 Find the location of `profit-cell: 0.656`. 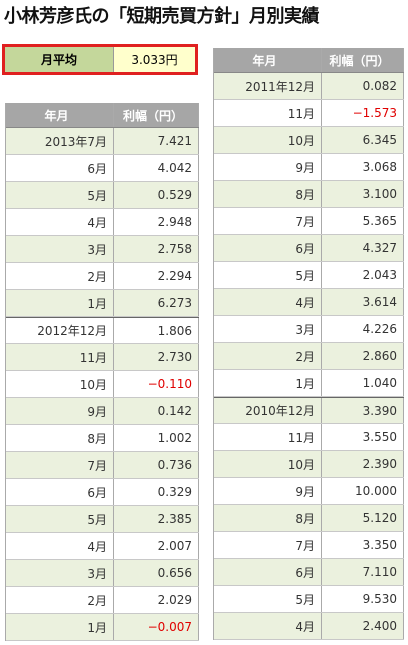

profit-cell: 0.656 is located at coordinates (156, 573).